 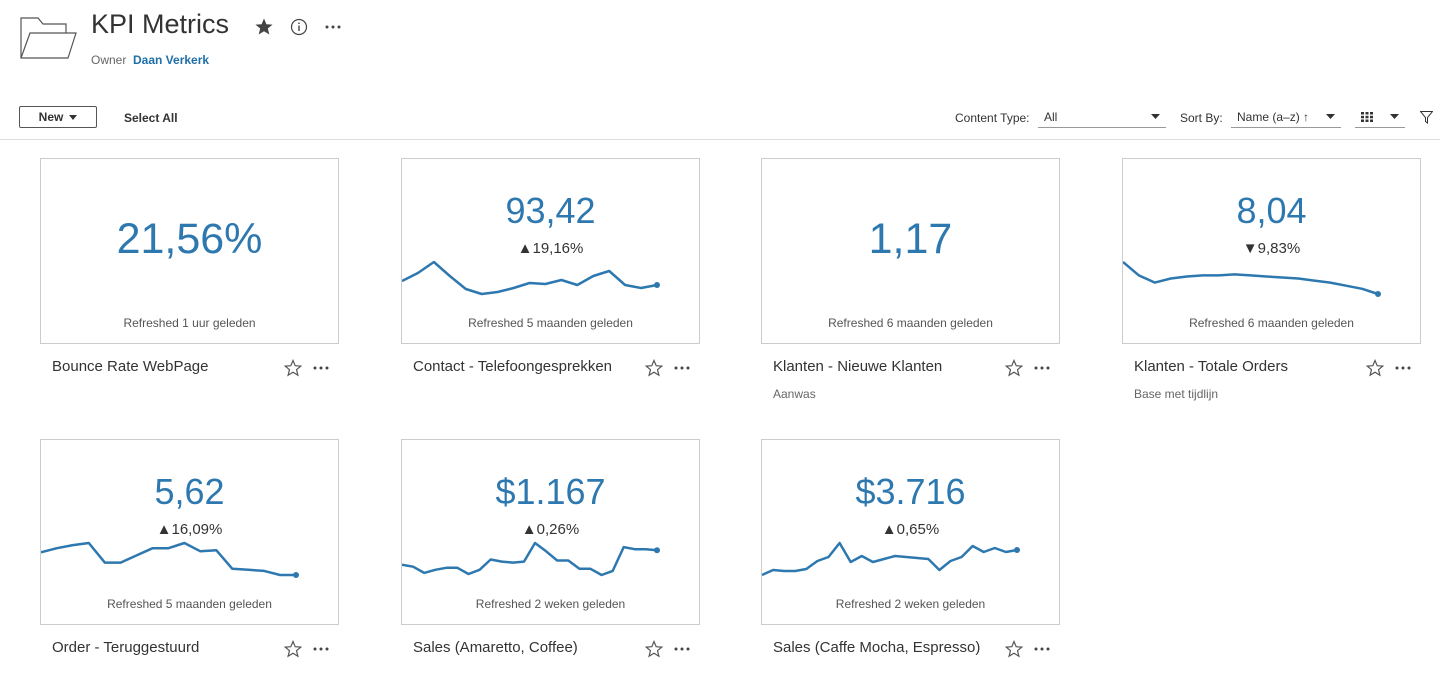 I want to click on info-icon, so click(x=299, y=27).